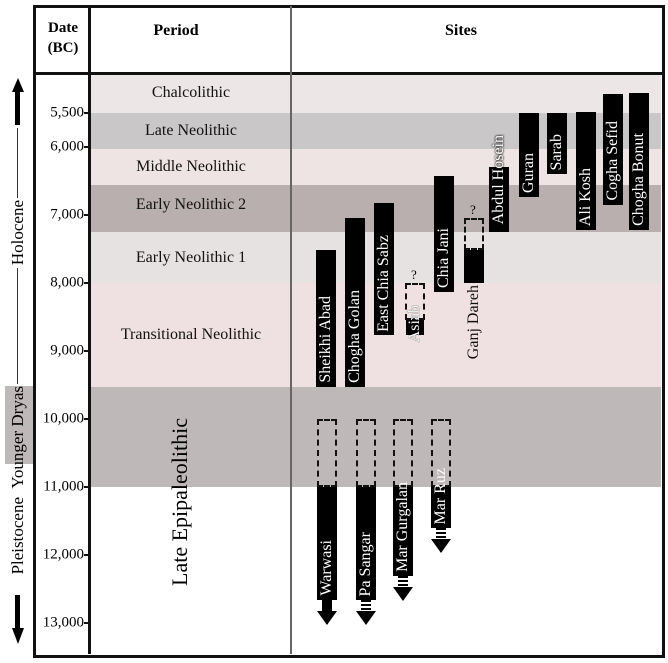 This screenshot has height=663, width=668. What do you see at coordinates (191, 131) in the screenshot?
I see `period-label: Late Neolithic` at bounding box center [191, 131].